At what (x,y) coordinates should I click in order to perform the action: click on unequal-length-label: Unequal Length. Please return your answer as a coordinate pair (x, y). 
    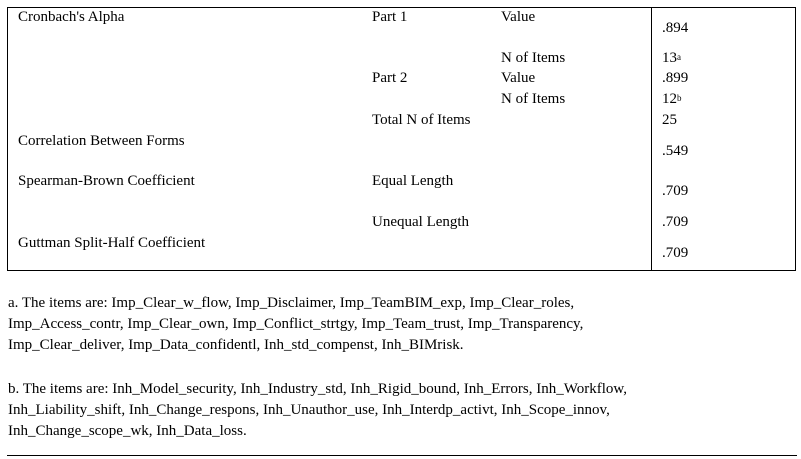
    Looking at the image, I should click on (421, 222).